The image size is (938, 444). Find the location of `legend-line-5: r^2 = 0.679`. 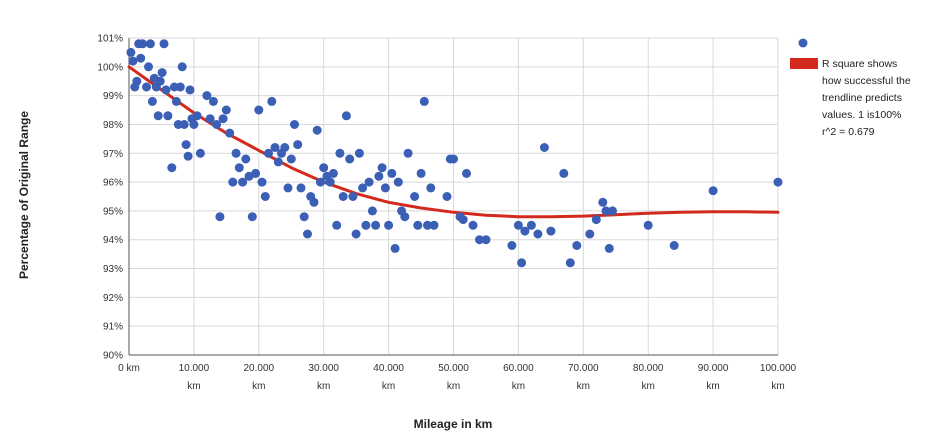

legend-line-5: r^2 = 0.679 is located at coordinates (848, 132).